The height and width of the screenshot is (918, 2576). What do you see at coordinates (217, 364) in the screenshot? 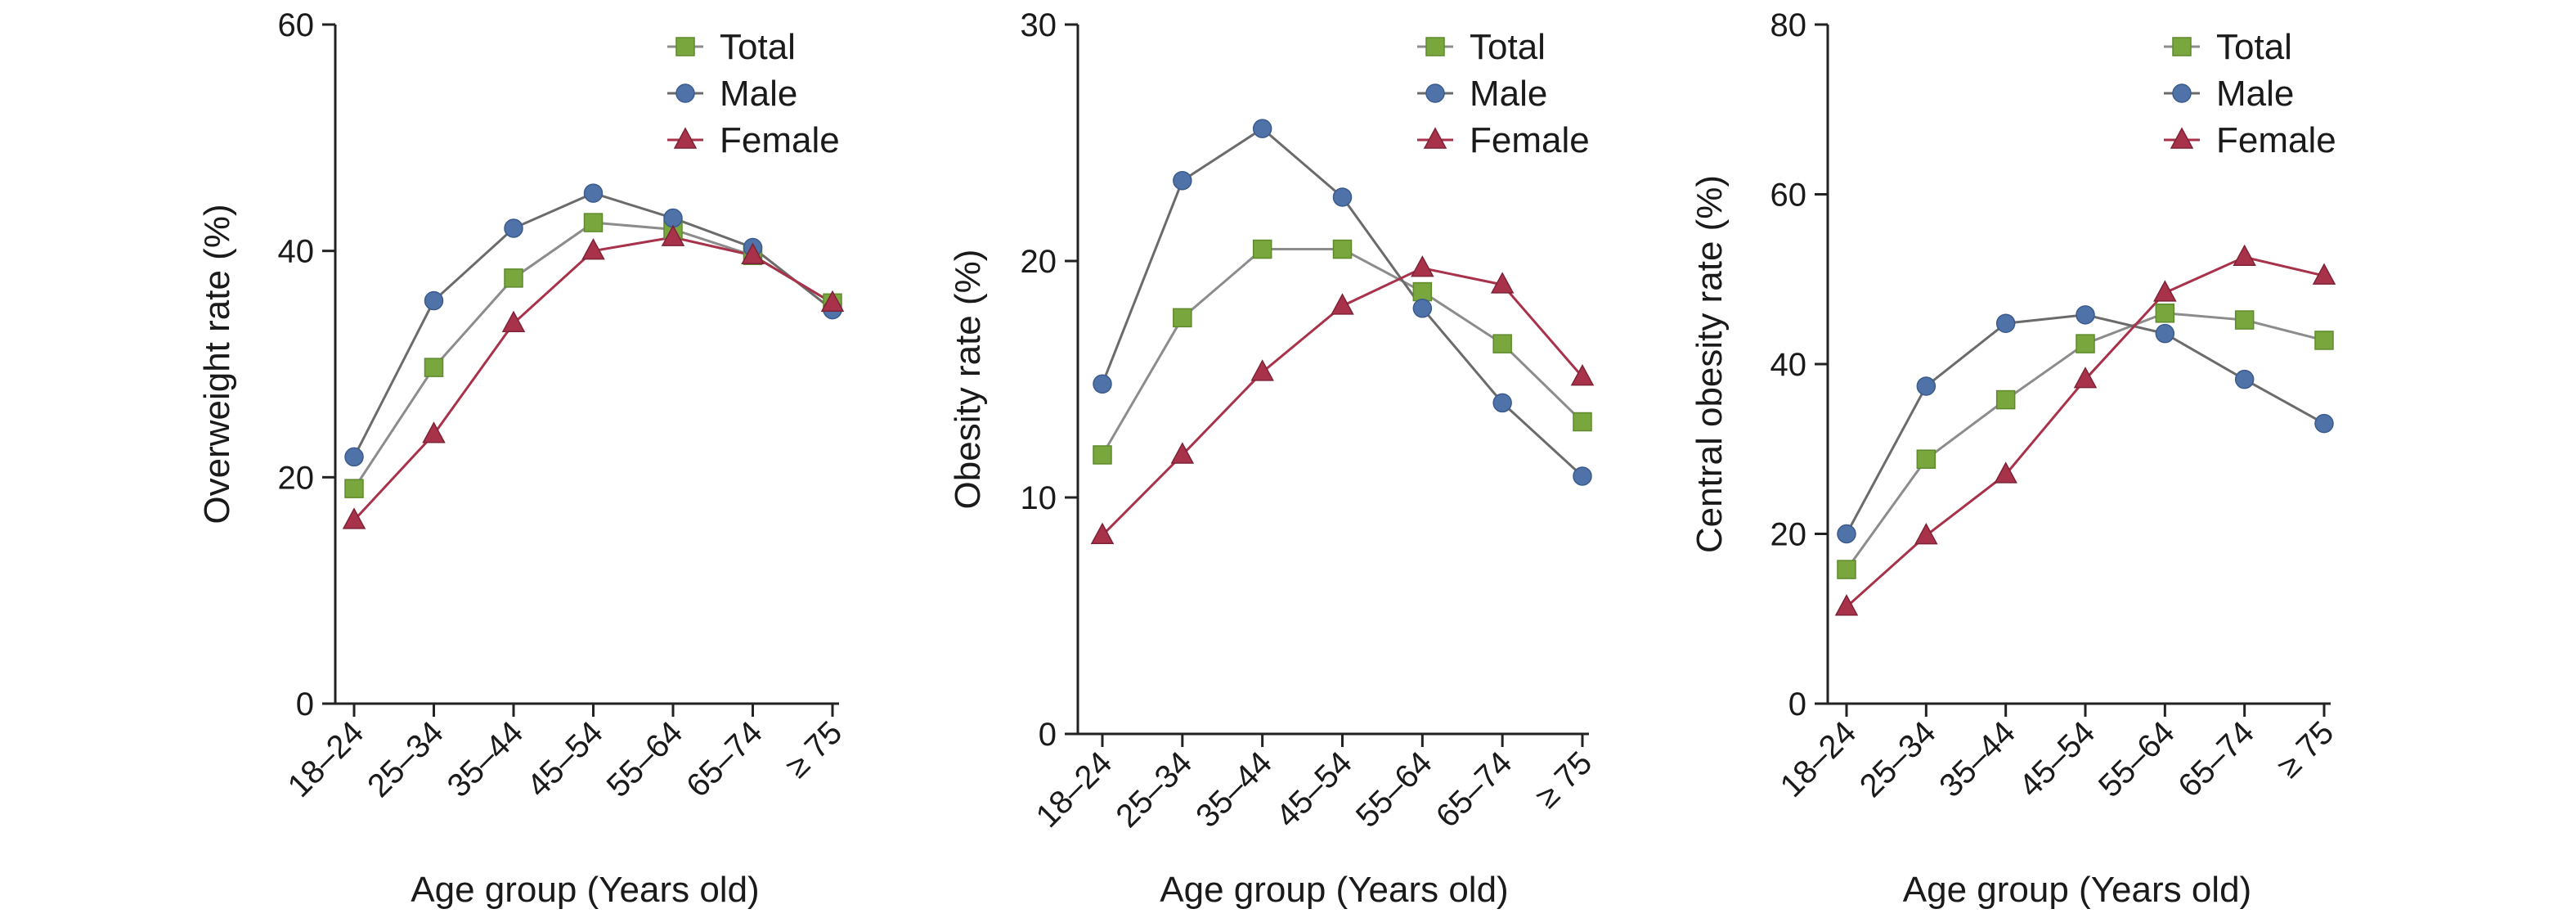
I see `y-axis-title: Overweight rate (%)` at bounding box center [217, 364].